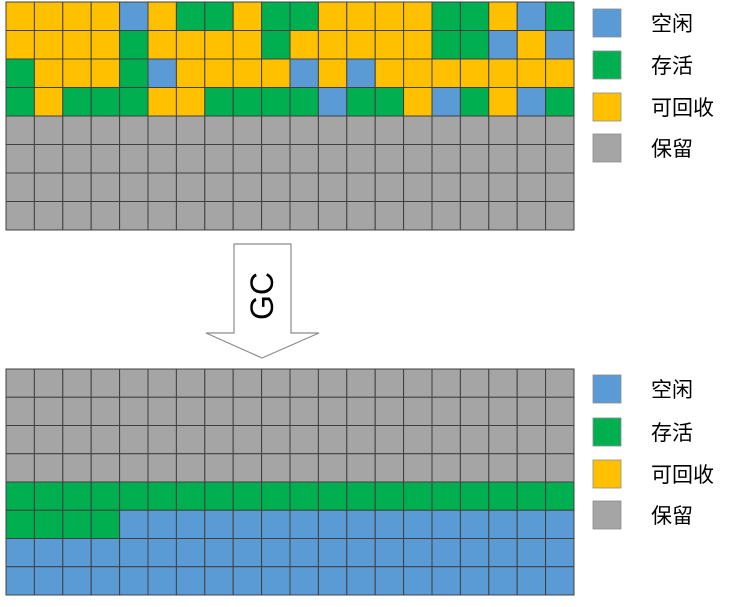  Describe the element at coordinates (682, 475) in the screenshot. I see `legend-label-reclaimable: 可回收` at that location.